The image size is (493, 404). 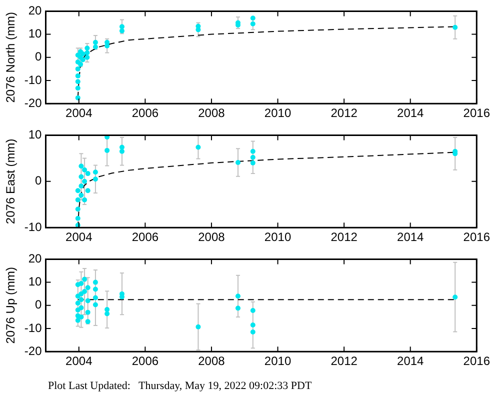 What do you see at coordinates (11, 57) in the screenshot?
I see `y-axis-title: 2076 North (mm)` at bounding box center [11, 57].